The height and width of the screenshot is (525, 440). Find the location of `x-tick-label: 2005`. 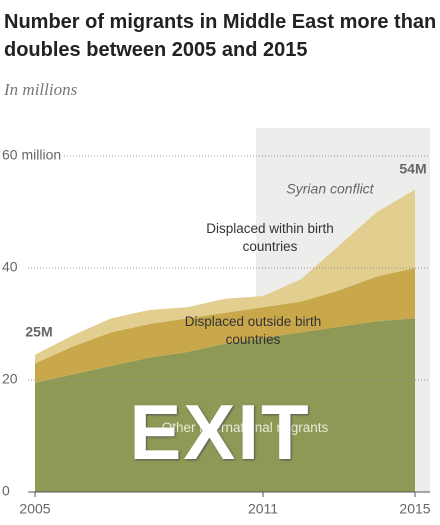

x-tick-label: 2005 is located at coordinates (34, 509).